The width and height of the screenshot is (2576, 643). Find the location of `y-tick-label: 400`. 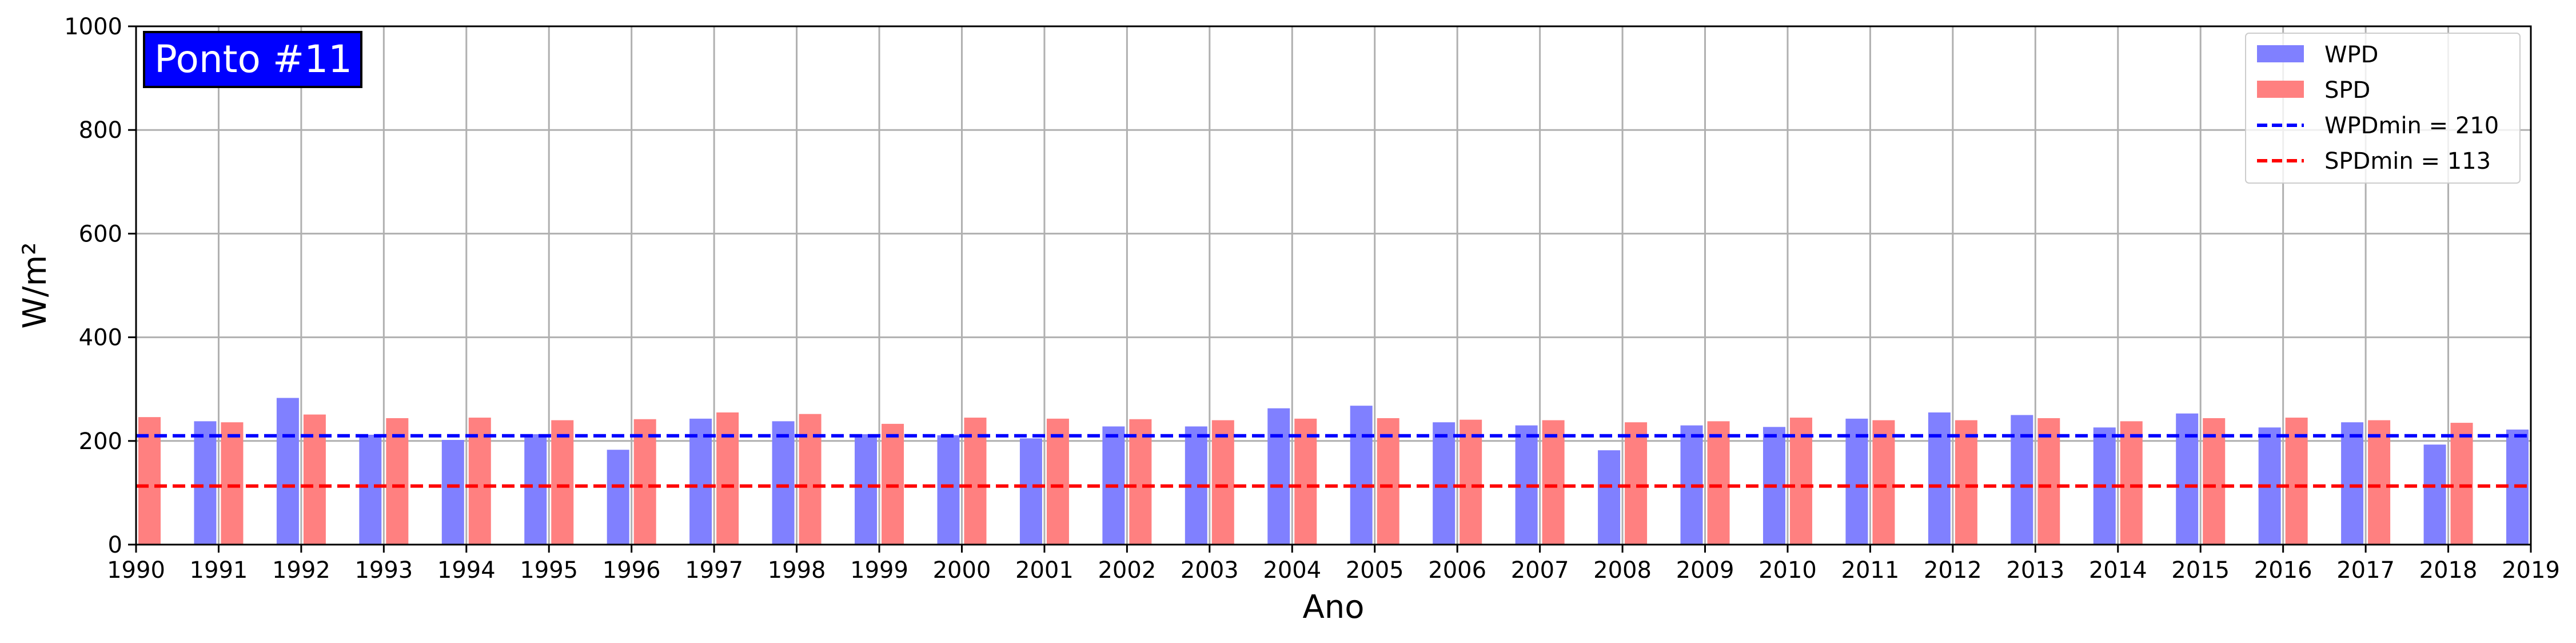

y-tick-label: 400 is located at coordinates (100, 338).